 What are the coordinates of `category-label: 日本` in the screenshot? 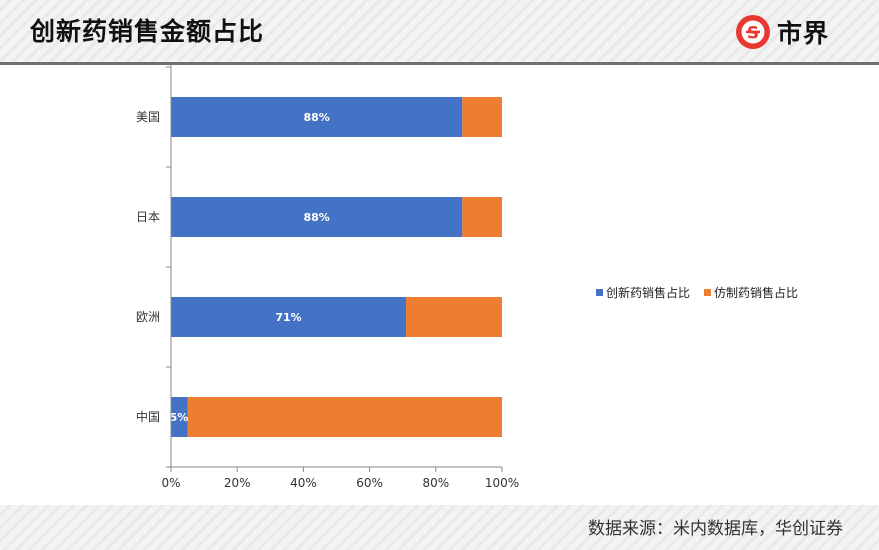 It's located at (148, 217).